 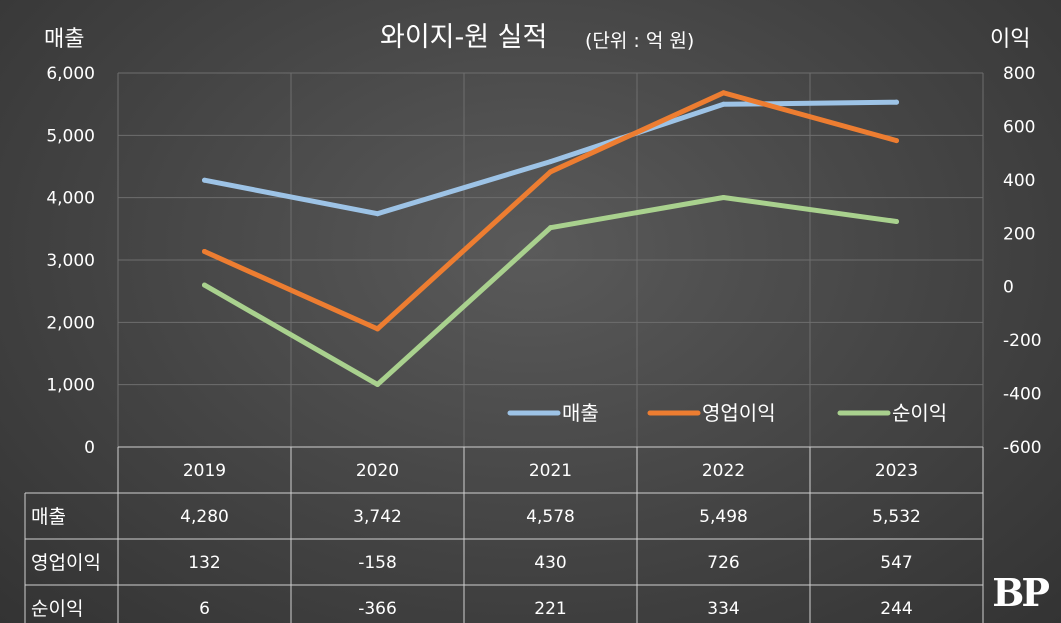 I want to click on table-row-label: 영업이익, so click(x=66, y=563).